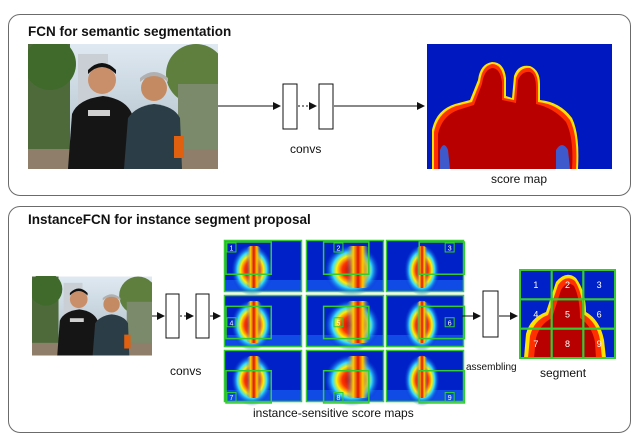 The height and width of the screenshot is (439, 639). I want to click on segment-cell-label: 8, so click(567, 344).